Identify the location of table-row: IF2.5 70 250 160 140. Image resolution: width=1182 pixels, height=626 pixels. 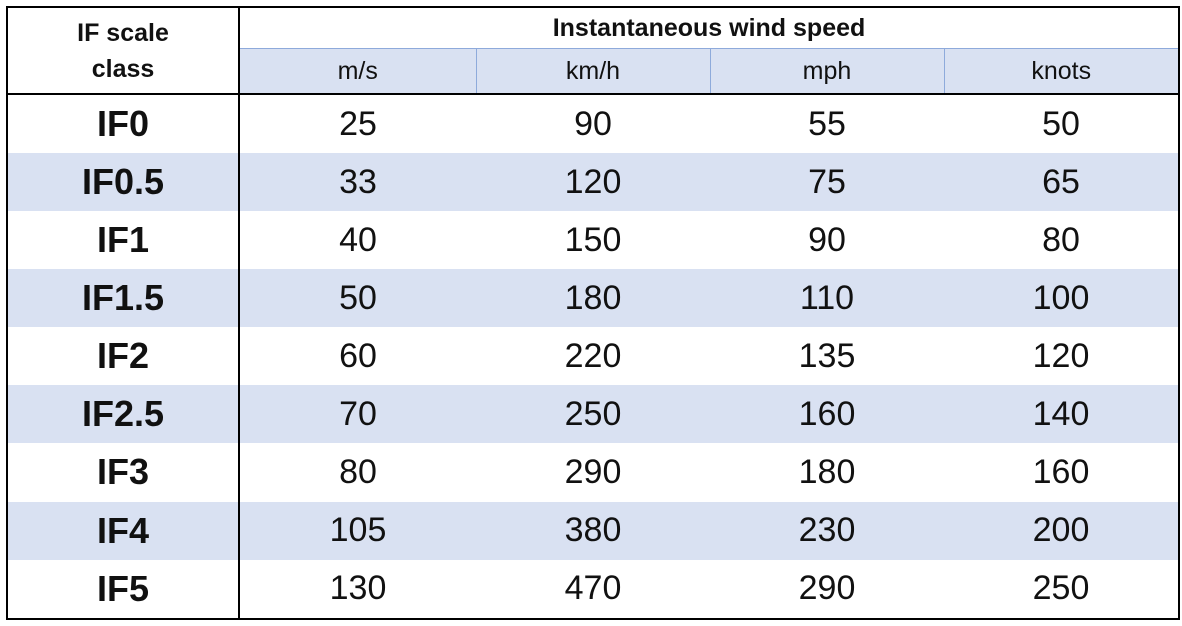
(593, 414).